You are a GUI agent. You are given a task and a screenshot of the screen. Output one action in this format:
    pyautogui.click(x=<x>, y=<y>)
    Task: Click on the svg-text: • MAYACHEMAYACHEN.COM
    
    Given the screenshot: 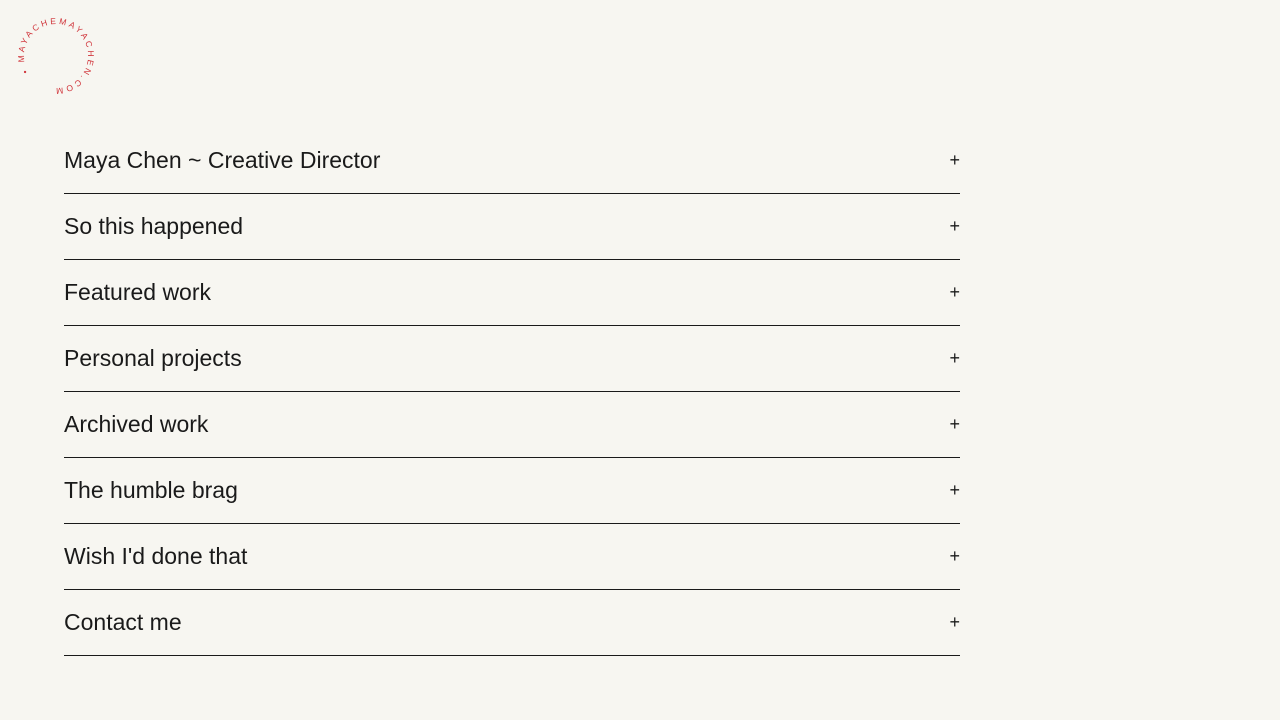 What is the action you would take?
    pyautogui.click(x=56, y=56)
    